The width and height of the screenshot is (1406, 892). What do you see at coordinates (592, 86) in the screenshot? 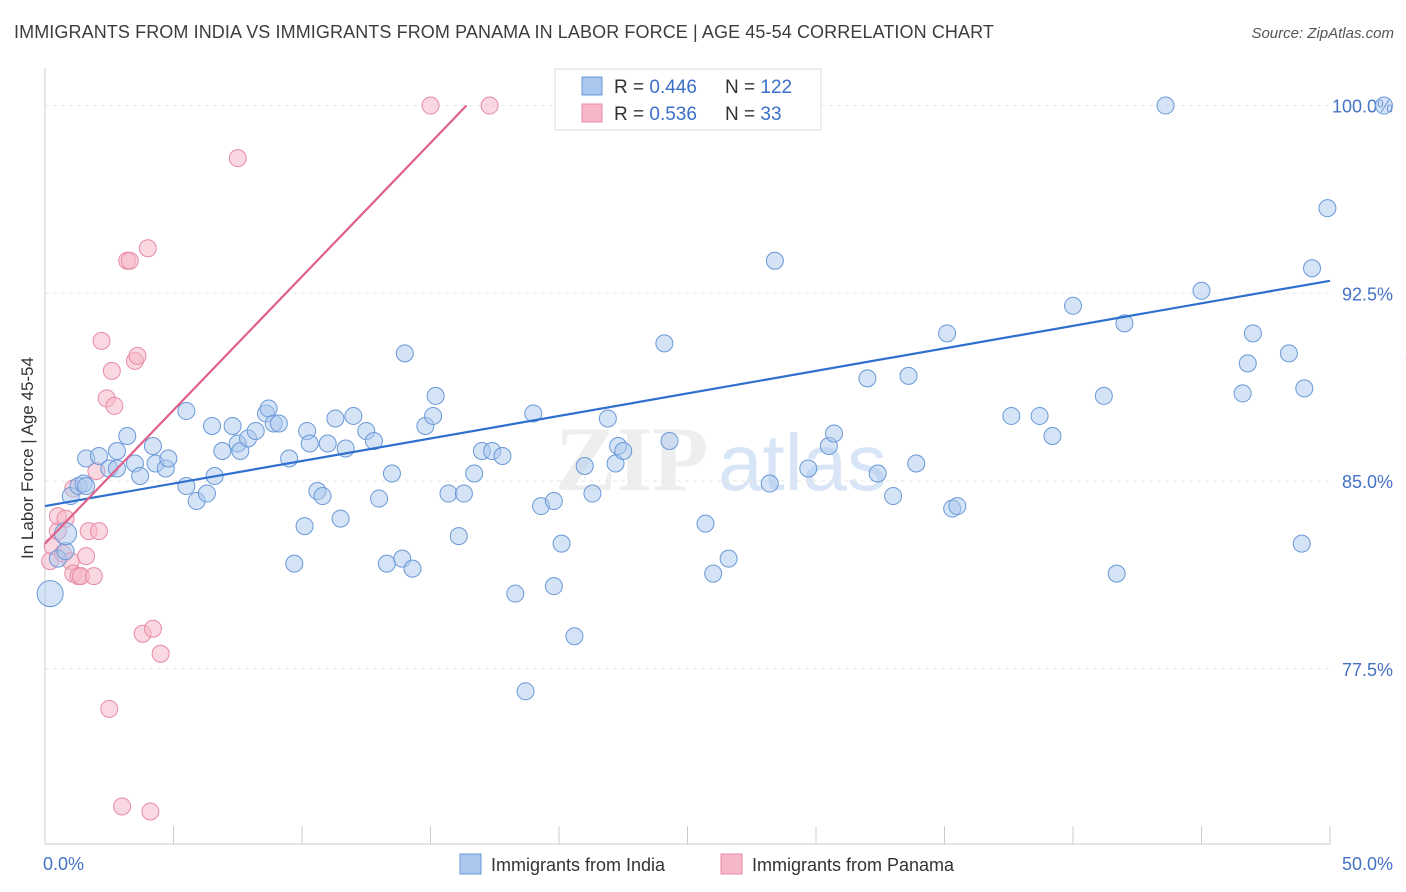
I see `legend-india-swatch` at bounding box center [592, 86].